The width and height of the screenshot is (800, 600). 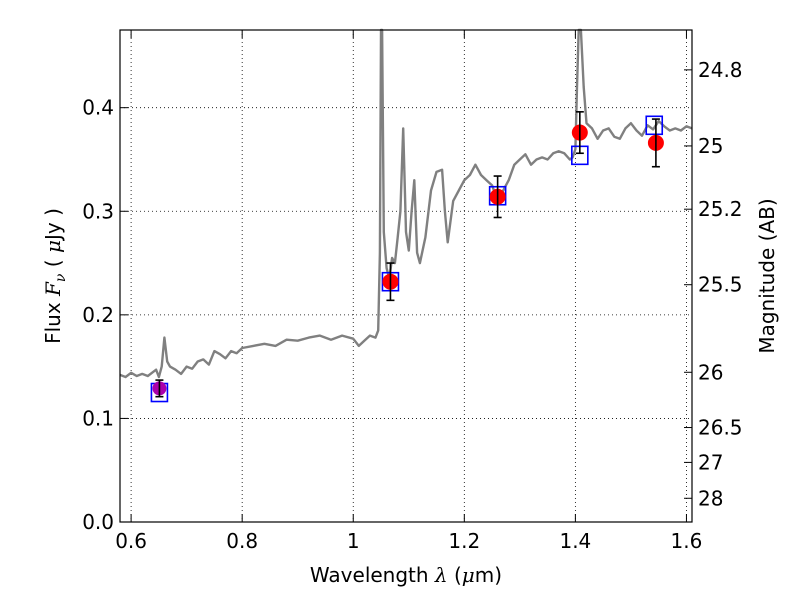 What do you see at coordinates (687, 541) in the screenshot?
I see `x-tick-label: 1.6` at bounding box center [687, 541].